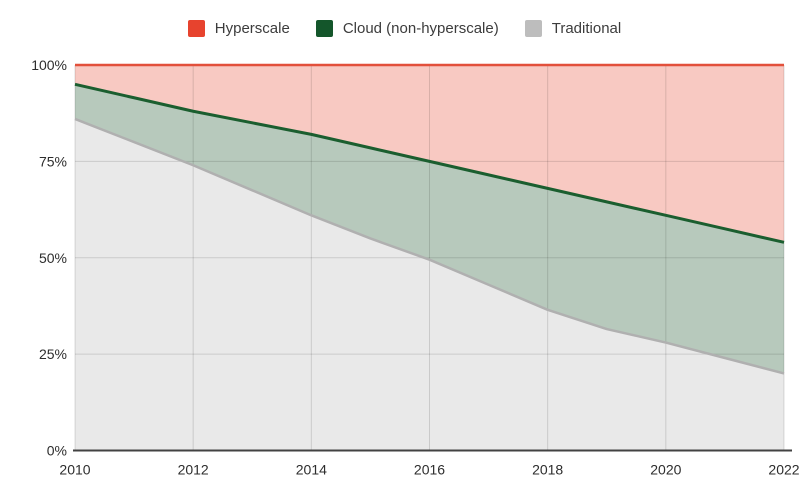  What do you see at coordinates (57, 451) in the screenshot?
I see `y-tick-label-0: 0%` at bounding box center [57, 451].